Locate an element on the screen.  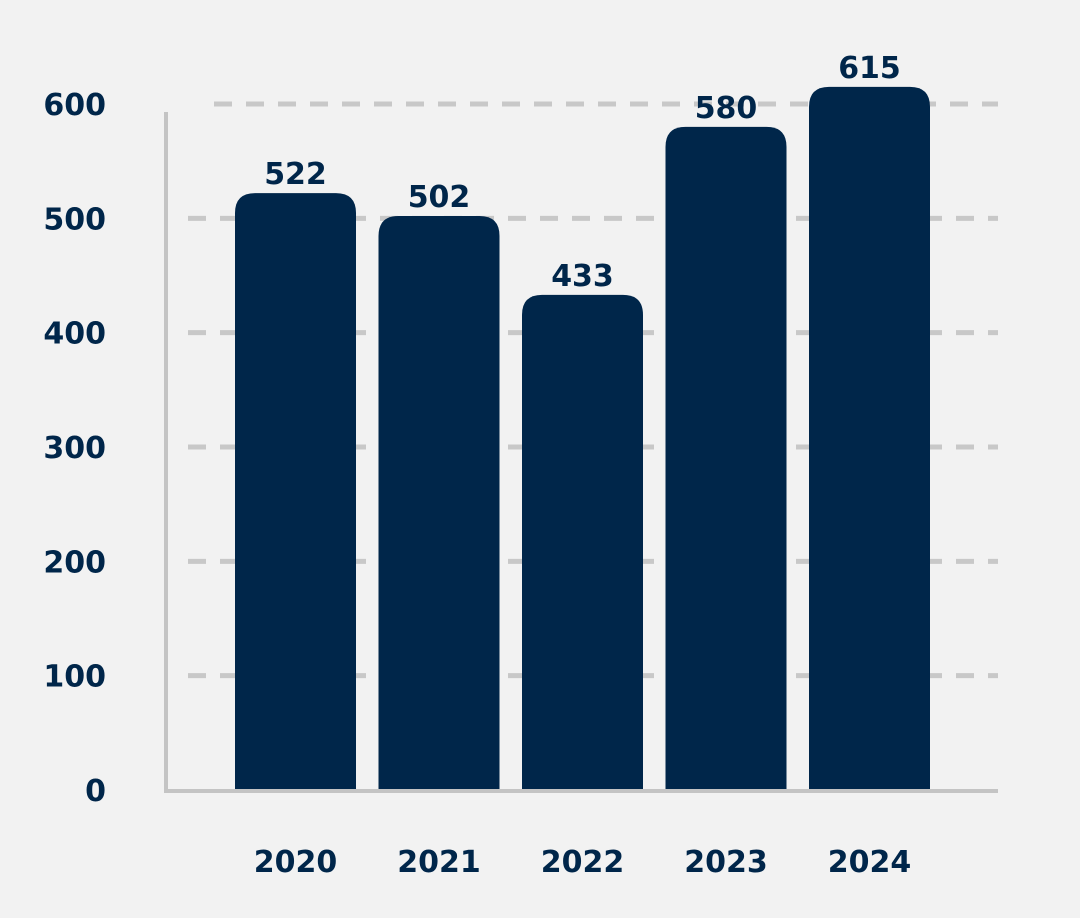
y-tick-labels: 0 100 200 300 400 500 600 is located at coordinates (74, 448).